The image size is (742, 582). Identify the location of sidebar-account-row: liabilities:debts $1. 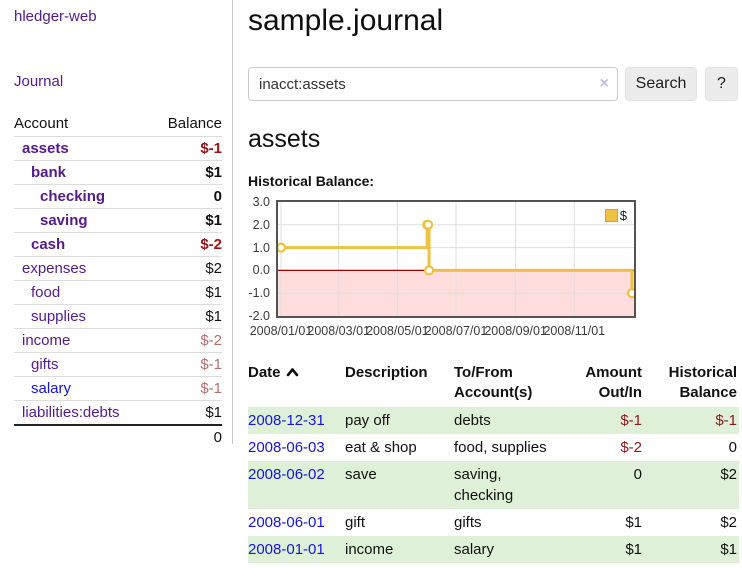
(118, 412).